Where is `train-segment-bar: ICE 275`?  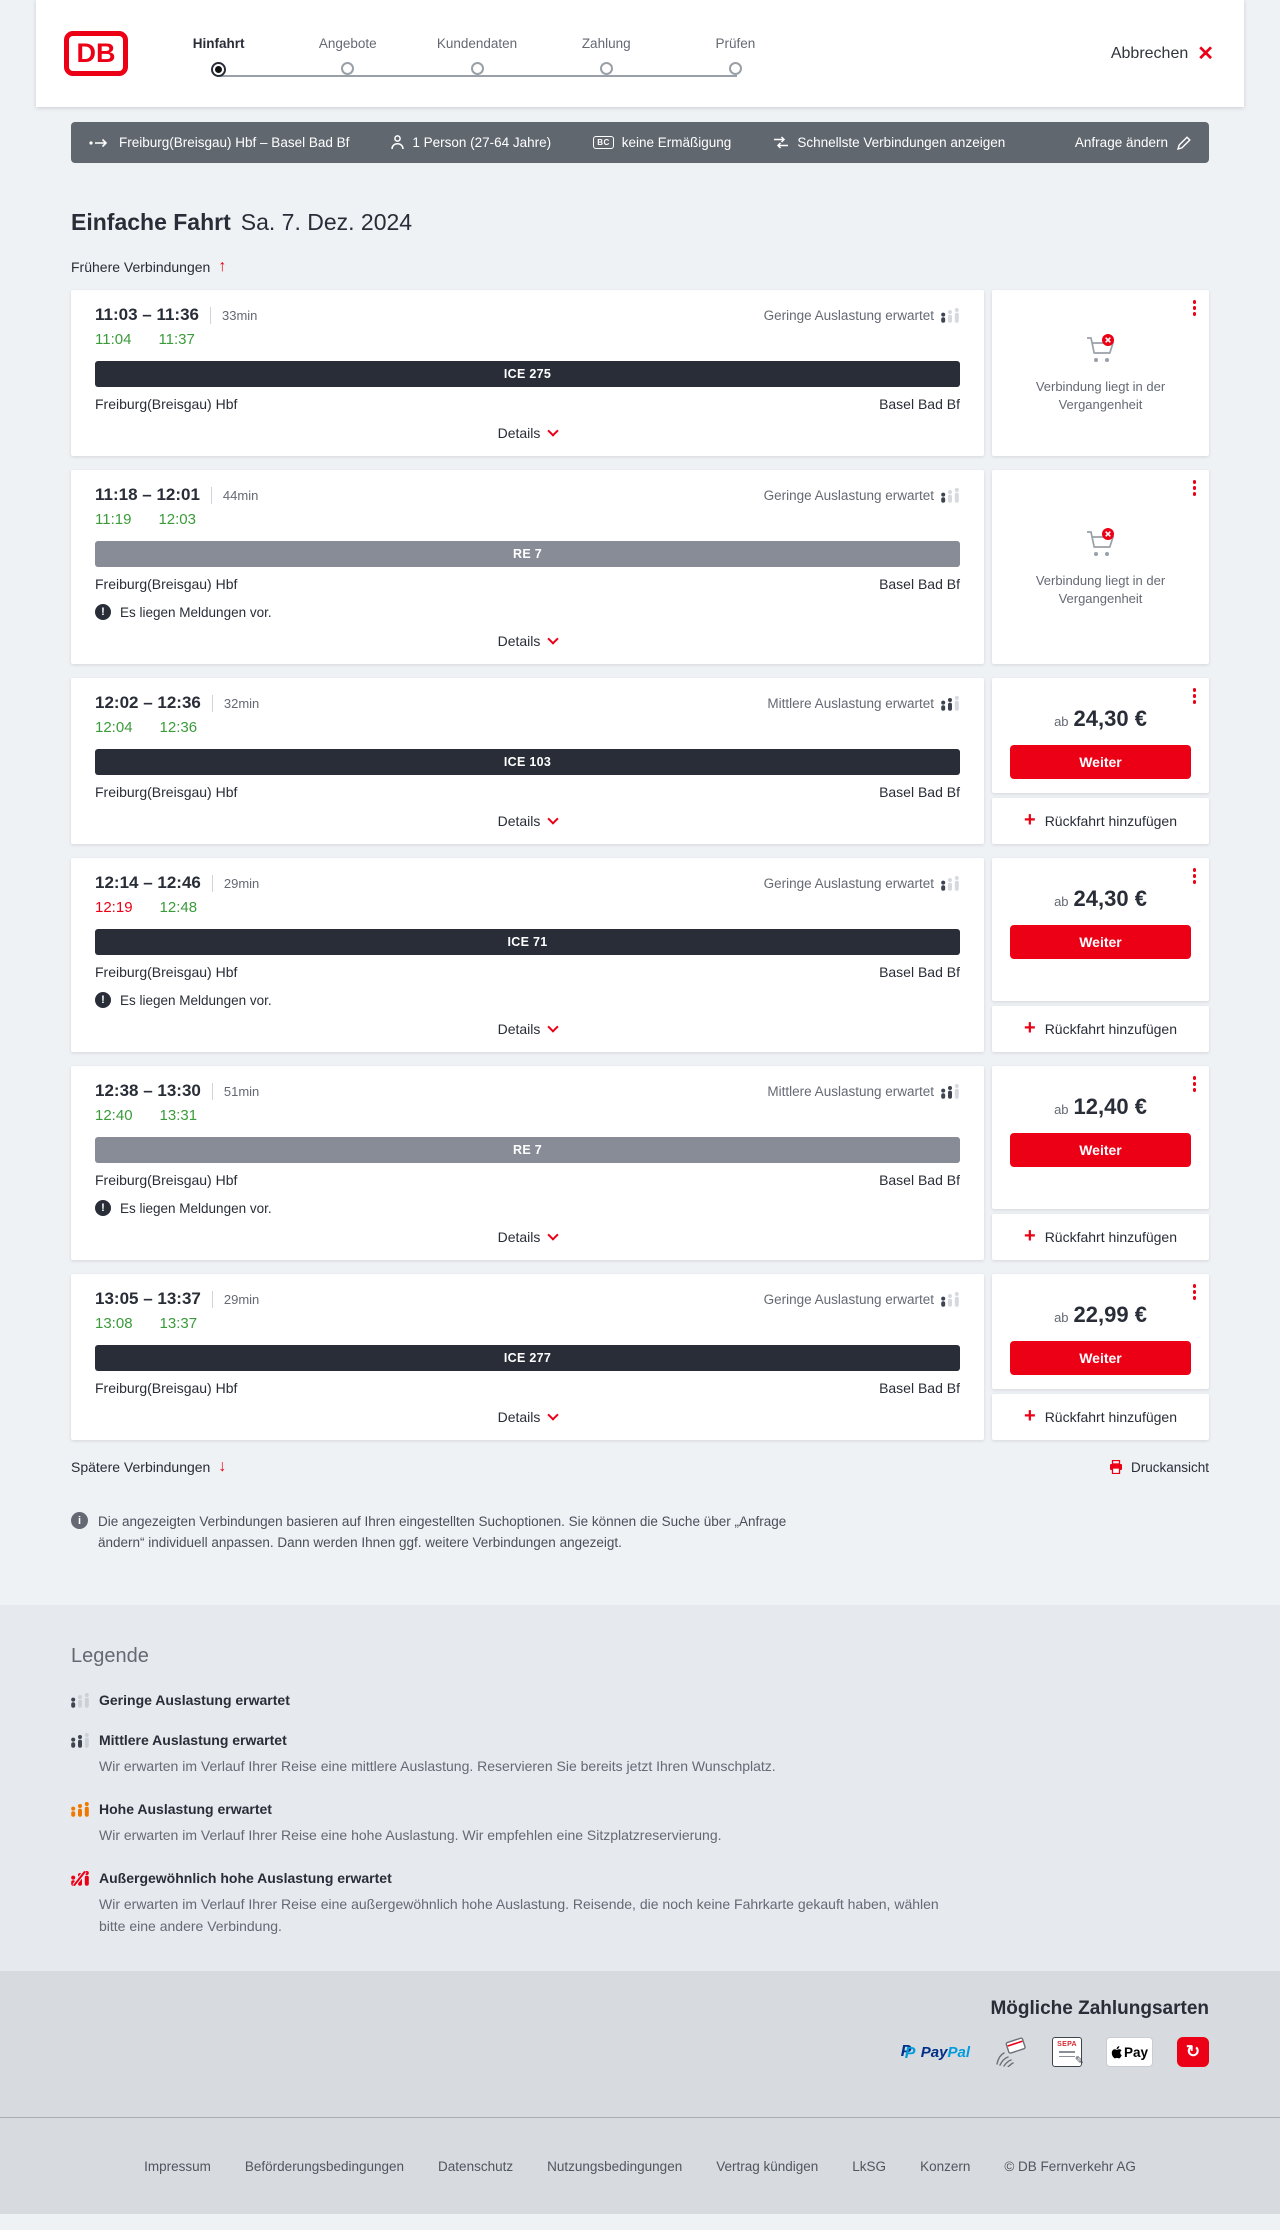 train-segment-bar: ICE 275 is located at coordinates (527, 374).